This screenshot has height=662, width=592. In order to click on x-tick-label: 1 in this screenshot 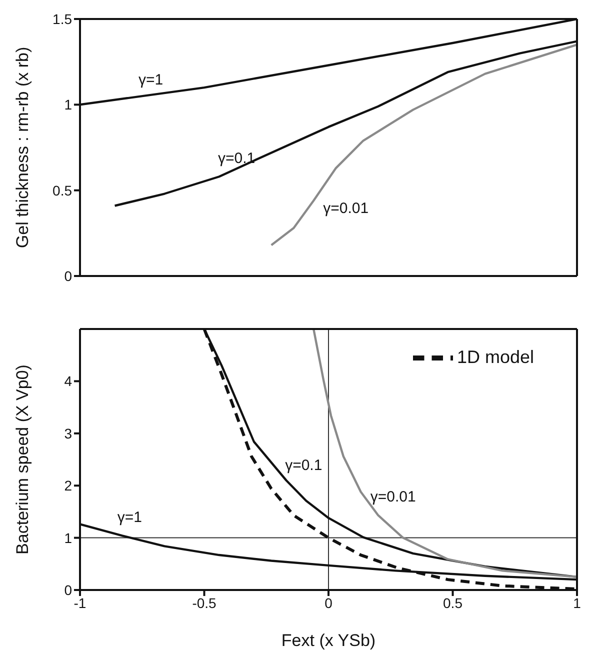, I will do `click(577, 602)`.